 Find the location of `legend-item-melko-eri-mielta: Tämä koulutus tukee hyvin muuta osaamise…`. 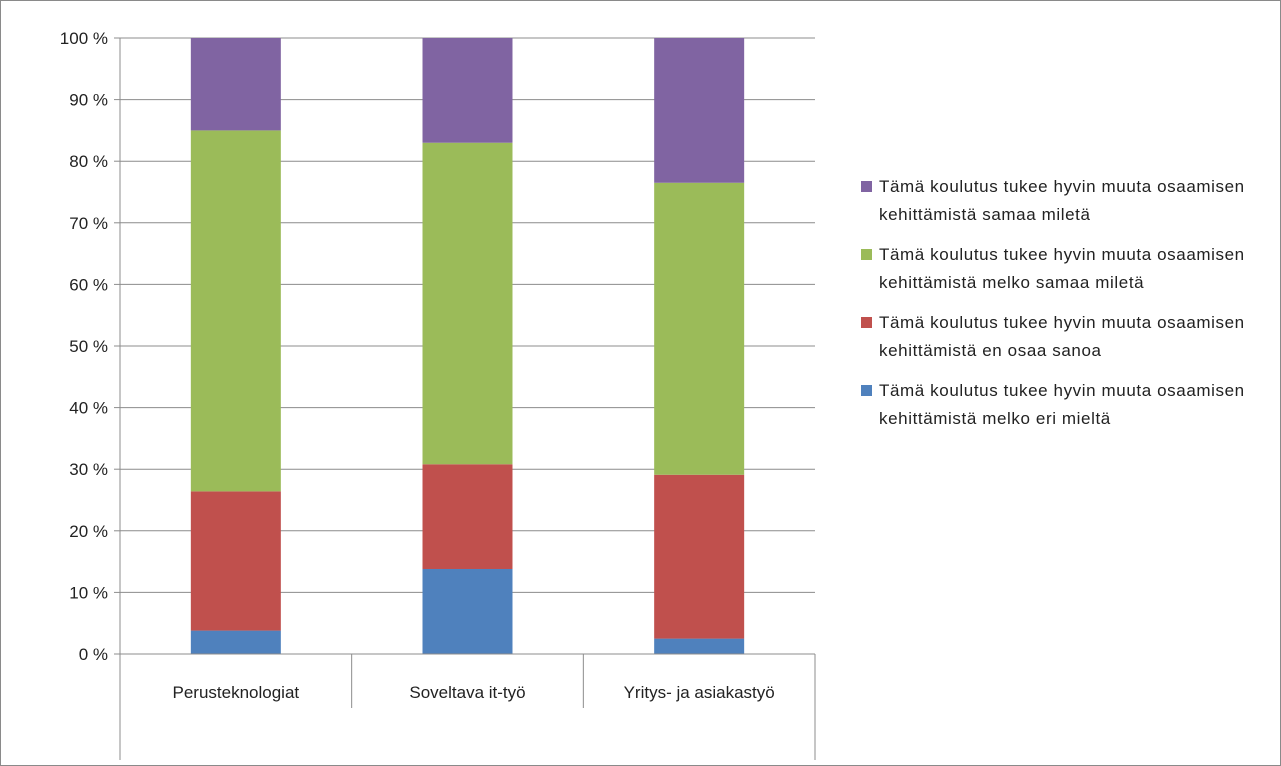

legend-item-melko-eri-mielta: Tämä koulutus tukee hyvin muuta osaamise… is located at coordinates (1061, 405).